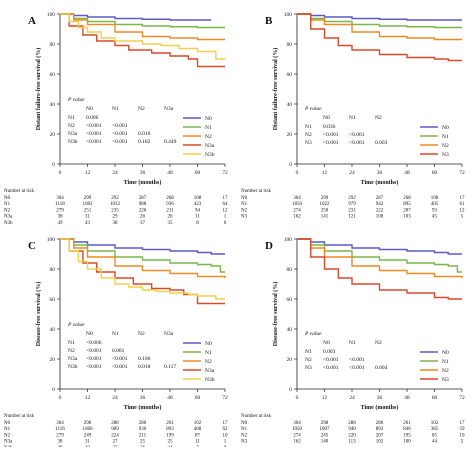  What do you see at coordinates (380, 198) in the screenshot?
I see `risk-cell: 287` at bounding box center [380, 198].